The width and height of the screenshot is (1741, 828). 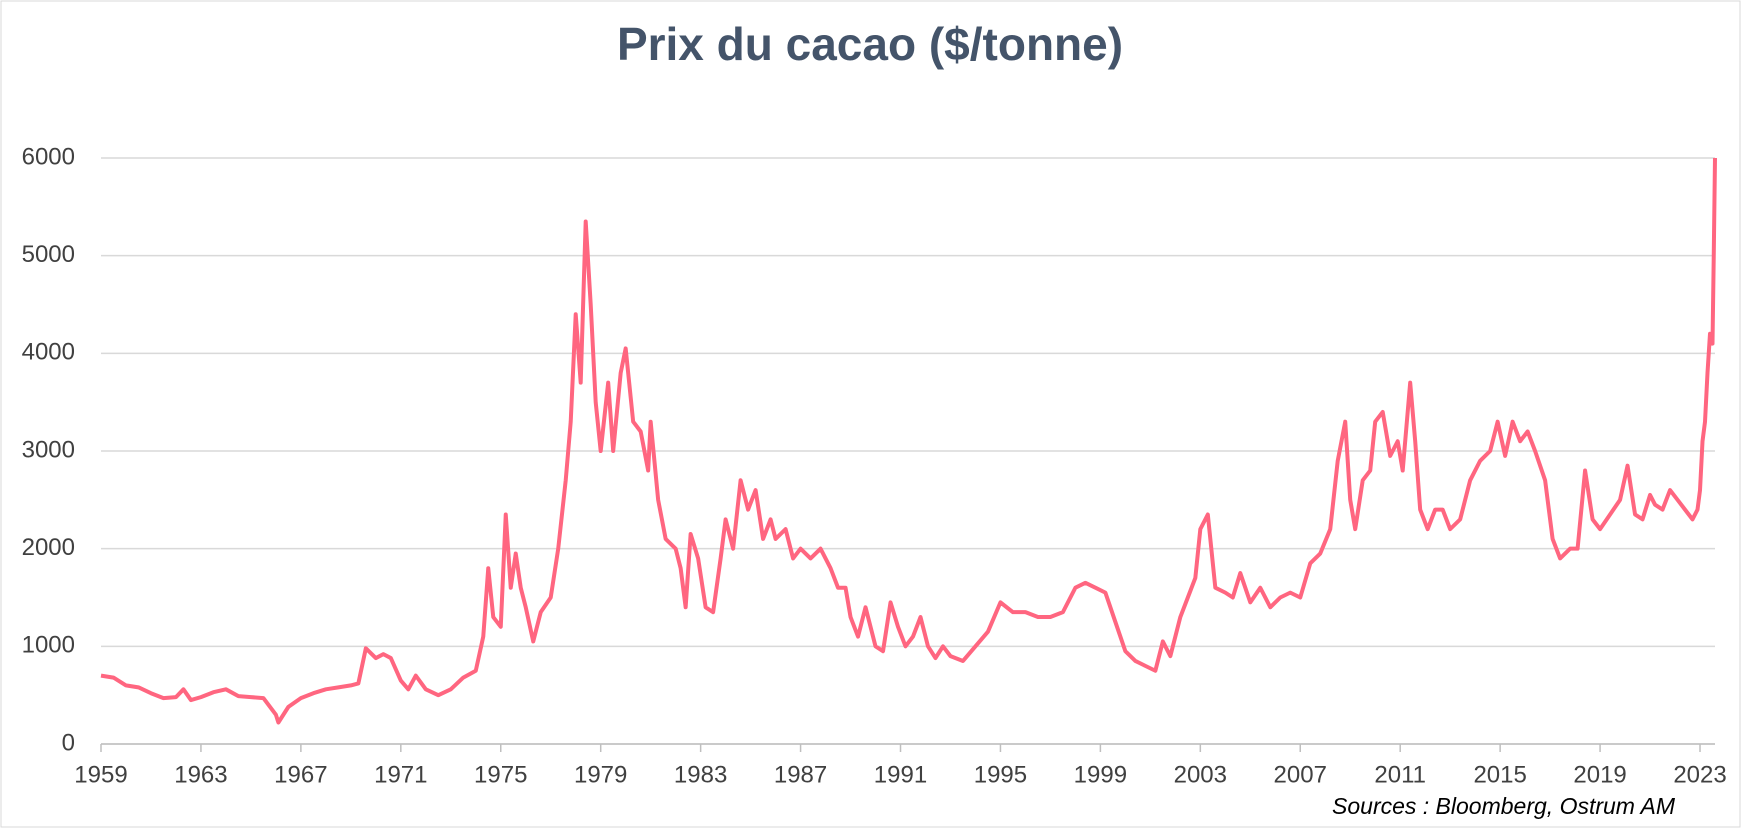 I want to click on x-tick-label: 2007, so click(x=1300, y=774).